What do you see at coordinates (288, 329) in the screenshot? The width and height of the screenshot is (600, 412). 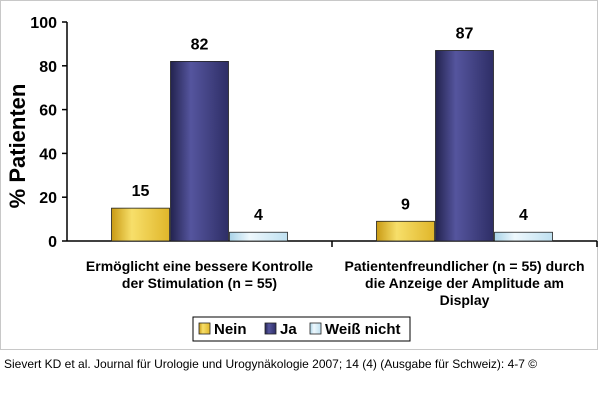 I see `legend-label: Ja` at bounding box center [288, 329].